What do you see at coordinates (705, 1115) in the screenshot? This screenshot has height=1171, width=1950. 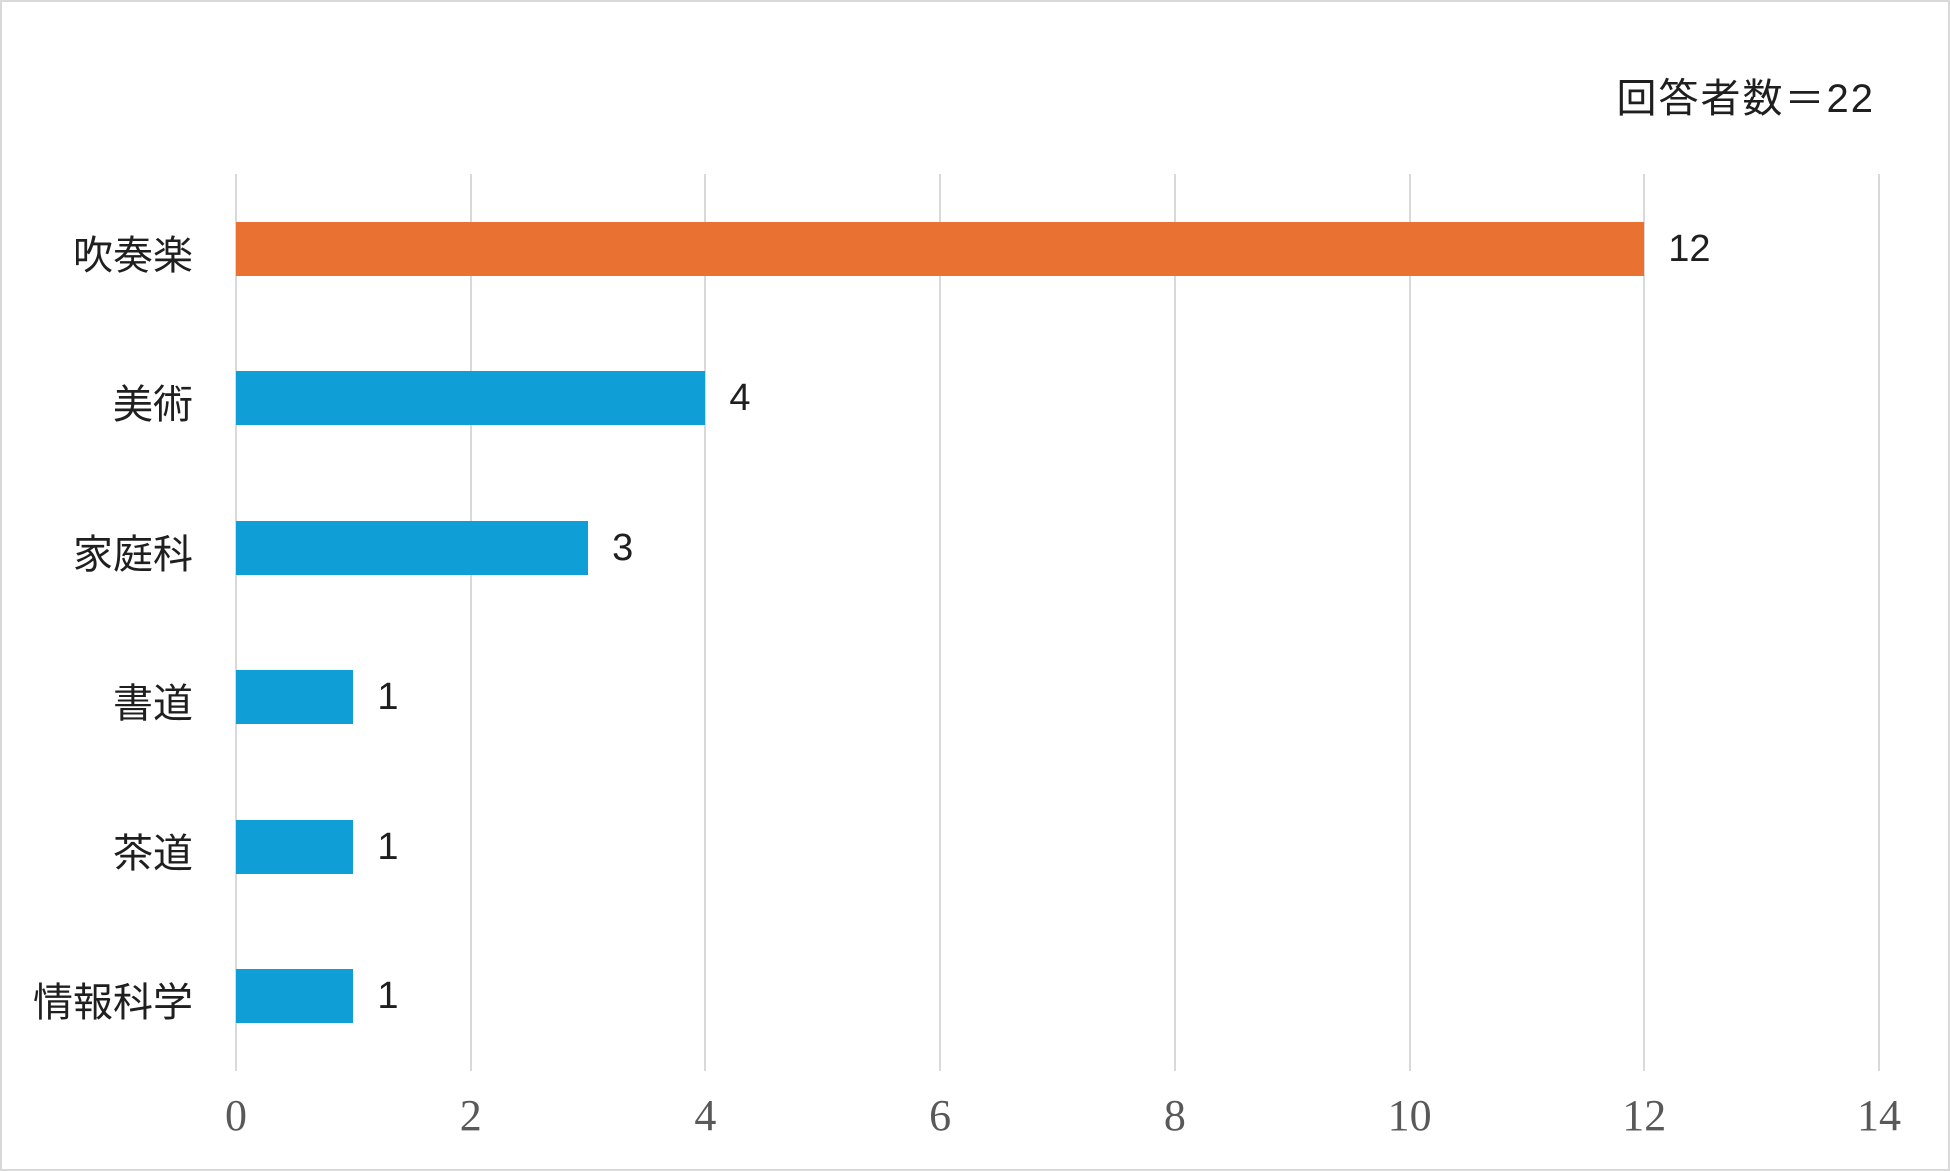 I see `x-axis-tick-label-4: 4` at bounding box center [705, 1115].